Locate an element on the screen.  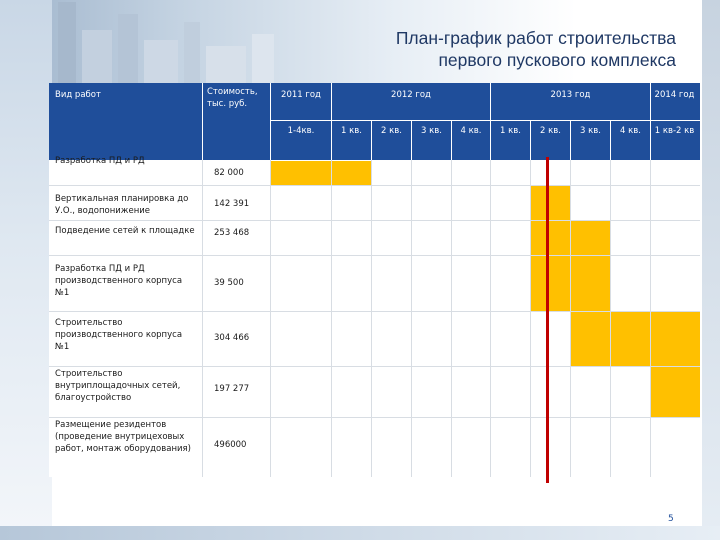
header-row-quarters is located at coordinates (374, 140).